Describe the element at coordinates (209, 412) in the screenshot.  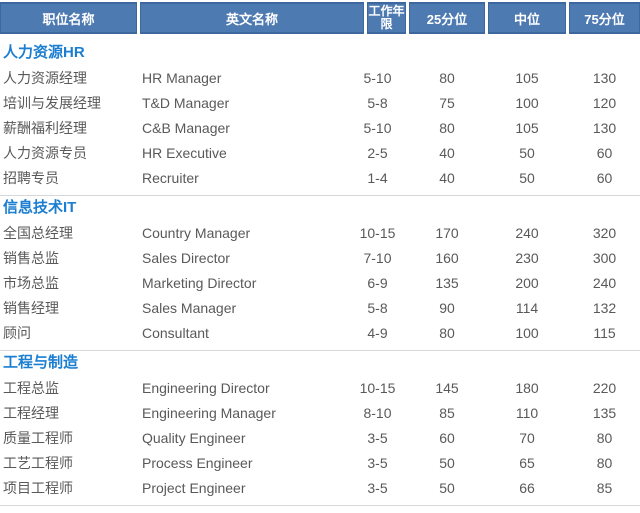
I see `cell-position-en: Engineering Manager` at that location.